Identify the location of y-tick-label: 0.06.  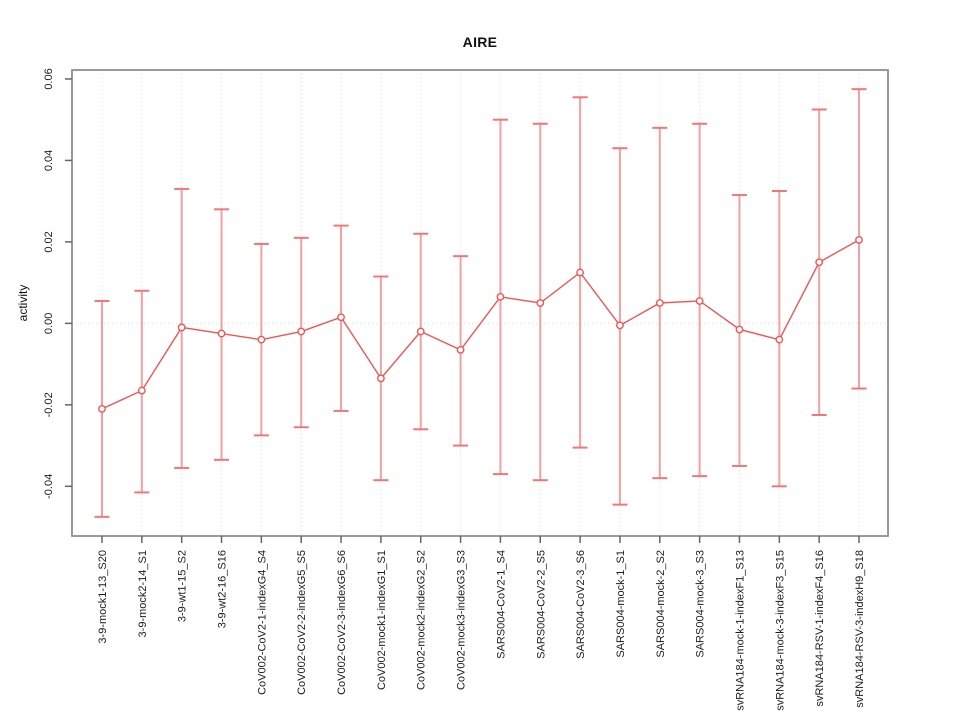
(49, 78).